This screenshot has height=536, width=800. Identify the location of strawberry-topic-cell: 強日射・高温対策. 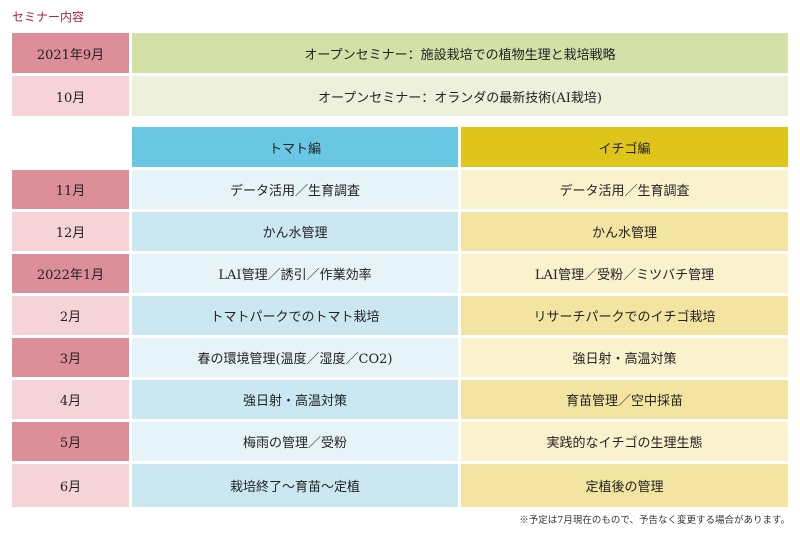
(624, 357).